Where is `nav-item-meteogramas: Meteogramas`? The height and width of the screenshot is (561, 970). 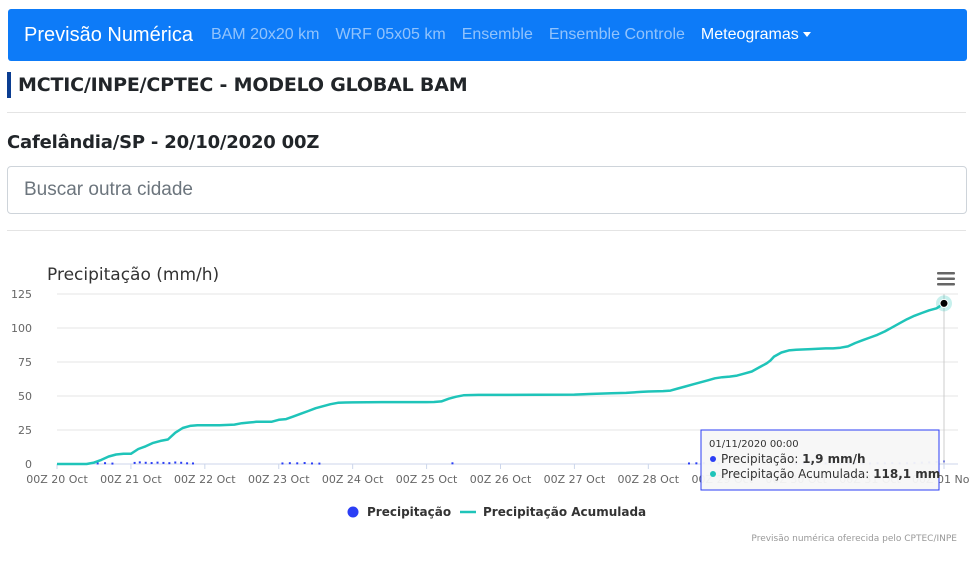
nav-item-meteogramas: Meteogramas is located at coordinates (756, 35).